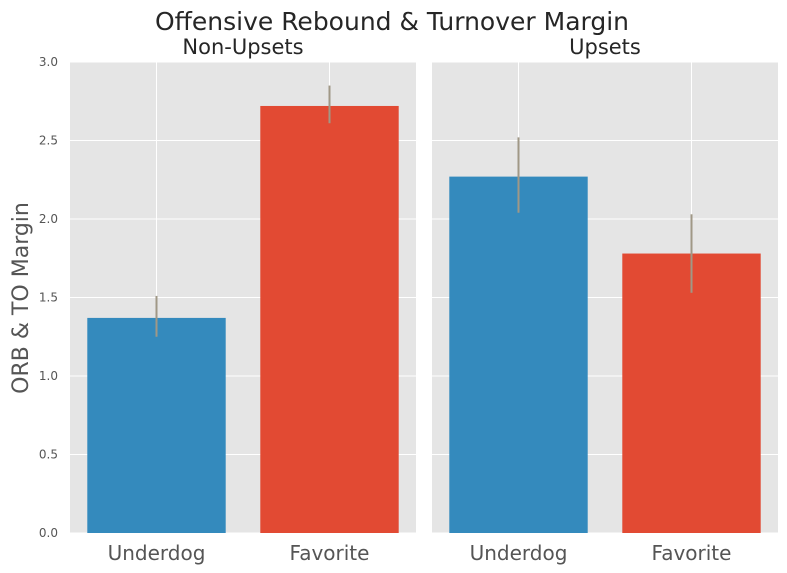  What do you see at coordinates (605, 47) in the screenshot?
I see `panel-title: Upsets` at bounding box center [605, 47].